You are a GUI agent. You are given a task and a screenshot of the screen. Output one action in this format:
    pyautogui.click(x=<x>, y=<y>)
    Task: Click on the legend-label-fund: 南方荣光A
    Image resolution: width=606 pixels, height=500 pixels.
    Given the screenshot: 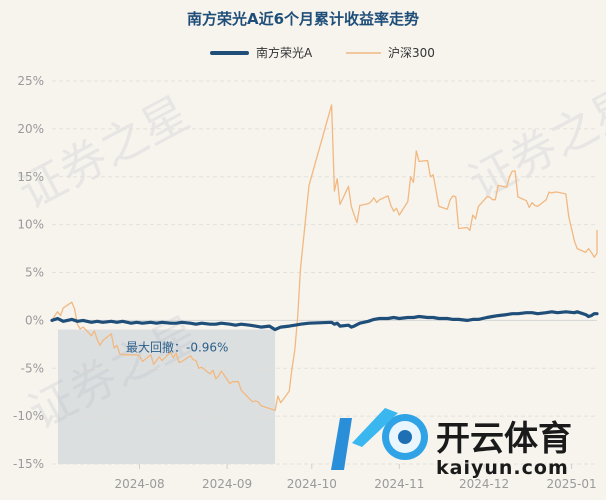 What is the action you would take?
    pyautogui.click(x=284, y=52)
    